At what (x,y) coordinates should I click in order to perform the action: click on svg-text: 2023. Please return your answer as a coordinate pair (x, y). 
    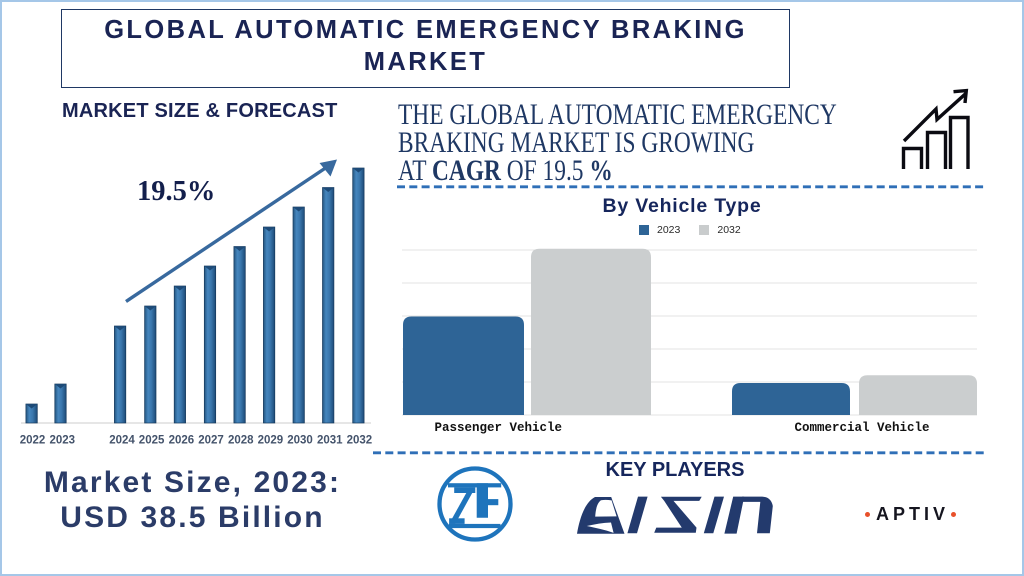
    Looking at the image, I should click on (63, 441).